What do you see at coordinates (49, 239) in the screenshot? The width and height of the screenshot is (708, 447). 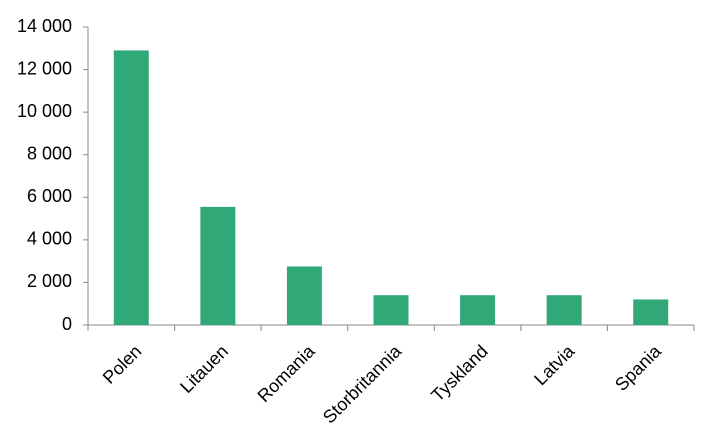 I see `y-tick-label: 4 000` at bounding box center [49, 239].